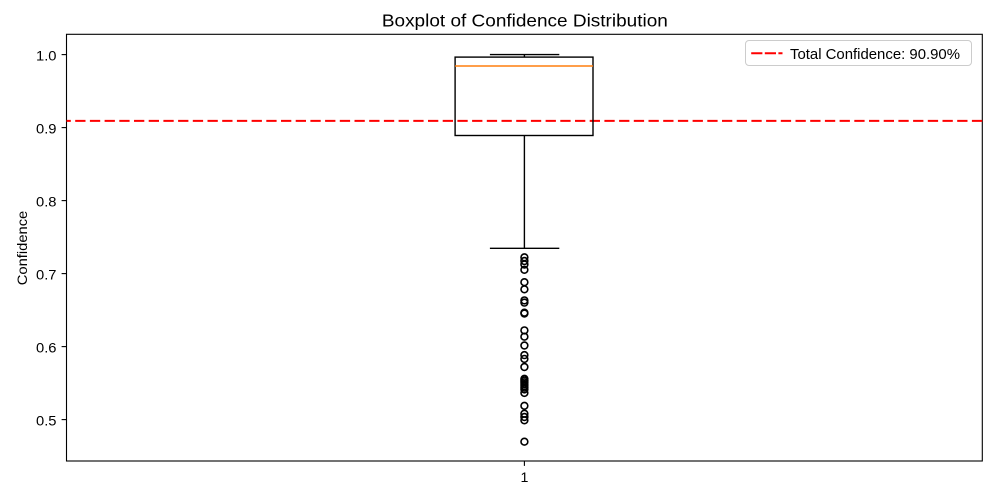  What do you see at coordinates (525, 21) in the screenshot?
I see `svg-text:Boxplot of Confidence Distribu: Boxplot of Confidence Distribution` at bounding box center [525, 21].